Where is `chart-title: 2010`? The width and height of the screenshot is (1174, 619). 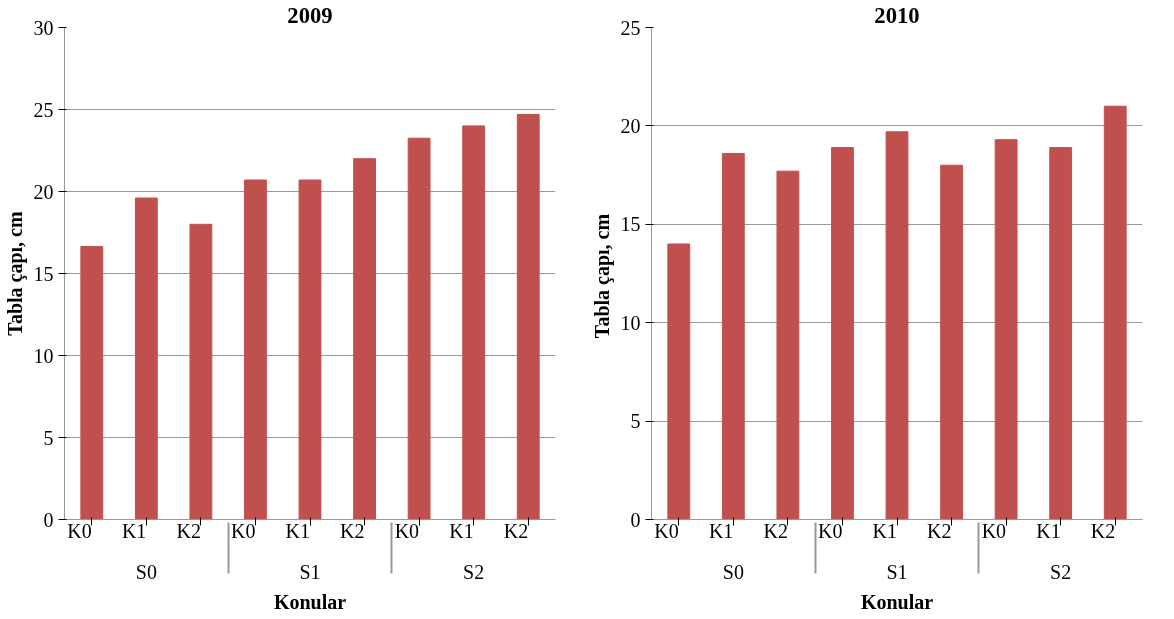
chart-title: 2010 is located at coordinates (897, 15).